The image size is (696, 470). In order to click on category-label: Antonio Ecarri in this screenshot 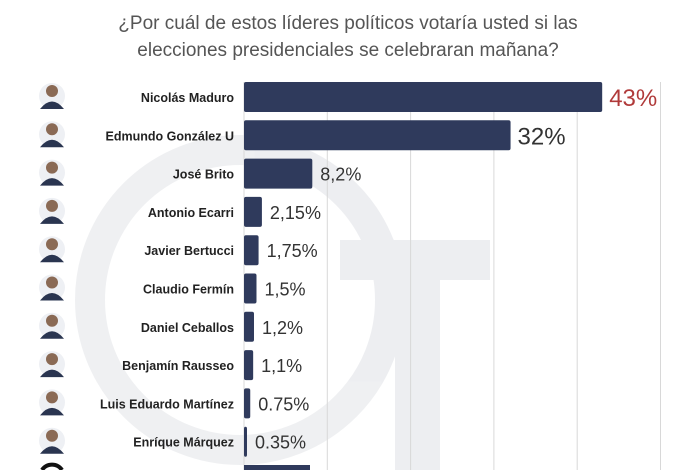, I will do `click(191, 213)`.